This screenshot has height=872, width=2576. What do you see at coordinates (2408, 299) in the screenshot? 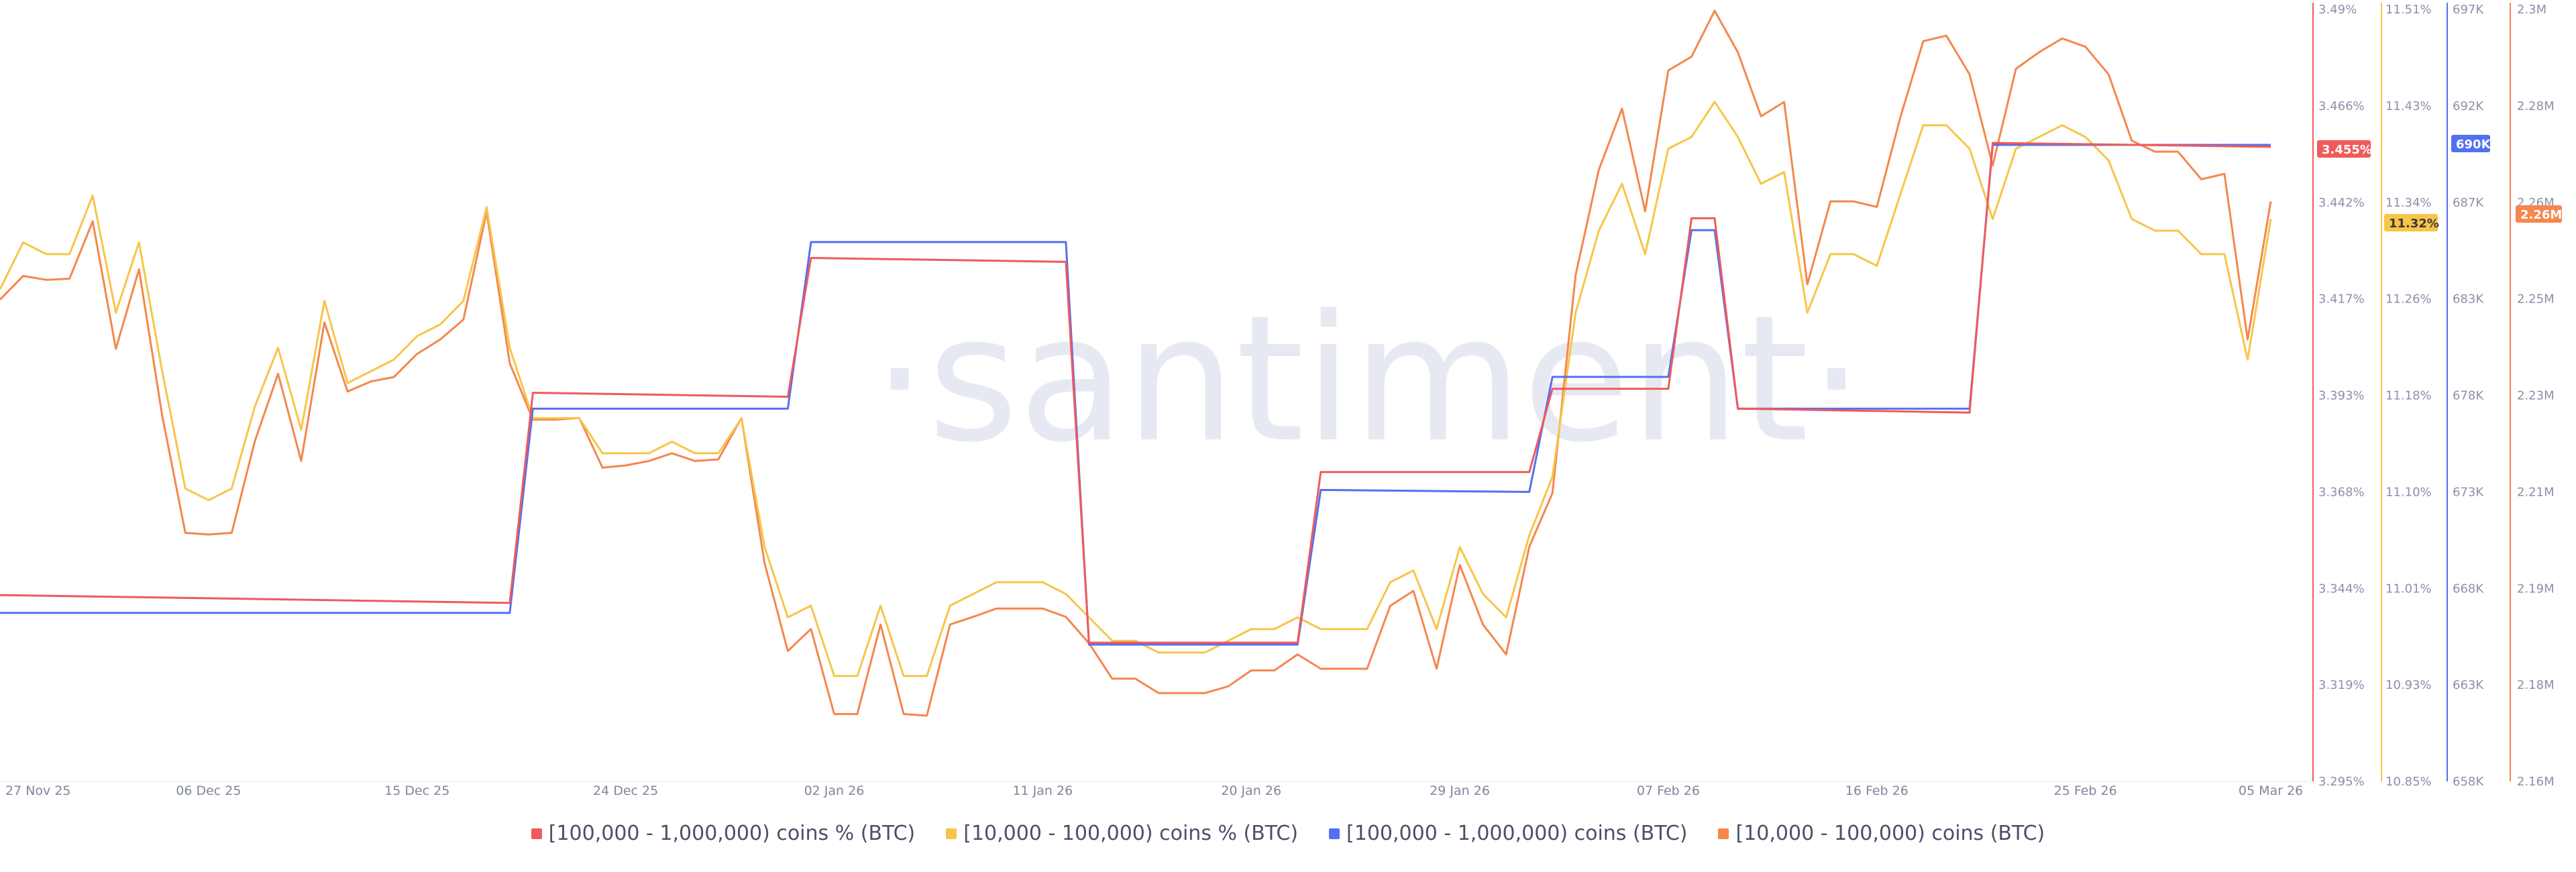
I see `y-tick-label-pct_10k: 11.26%` at bounding box center [2408, 299].